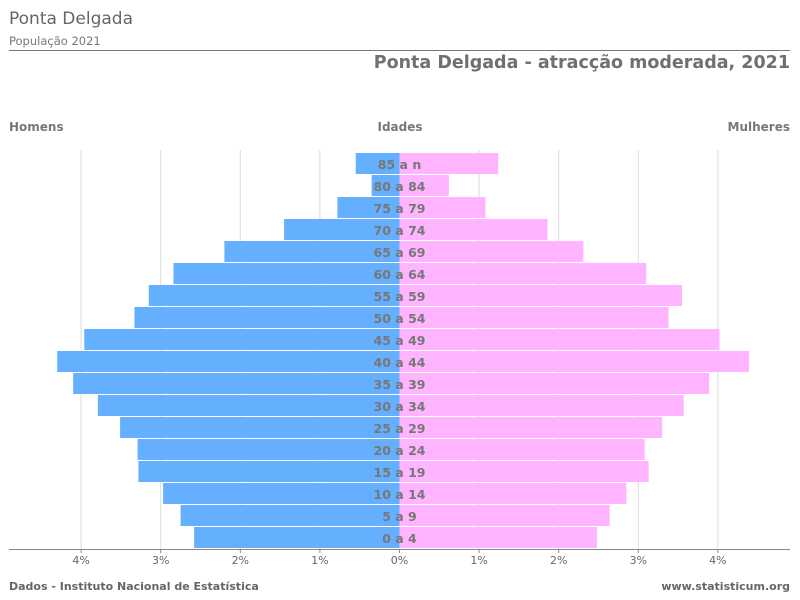 The width and height of the screenshot is (800, 600). What do you see at coordinates (400, 494) in the screenshot?
I see `age-group-label: 10 a 14` at bounding box center [400, 494].